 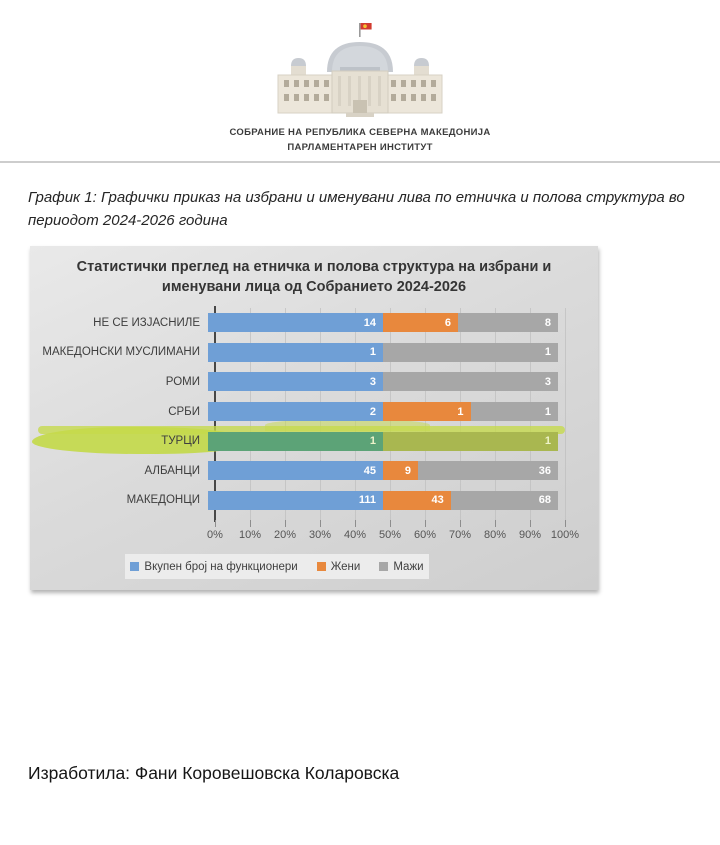 I want to click on bar-4: 2 1 1, so click(x=383, y=412).